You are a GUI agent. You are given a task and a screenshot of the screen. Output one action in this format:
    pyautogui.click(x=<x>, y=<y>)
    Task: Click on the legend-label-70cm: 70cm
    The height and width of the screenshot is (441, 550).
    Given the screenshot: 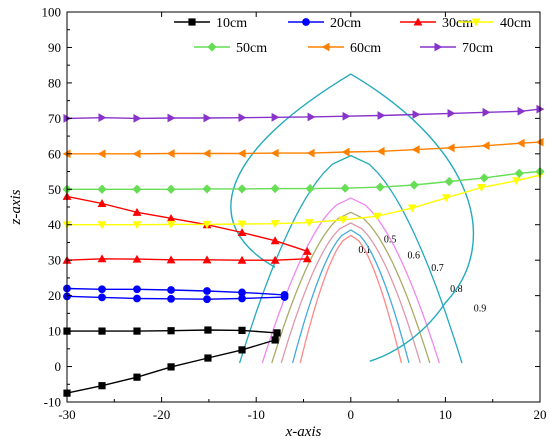 What is the action you would take?
    pyautogui.click(x=477, y=48)
    